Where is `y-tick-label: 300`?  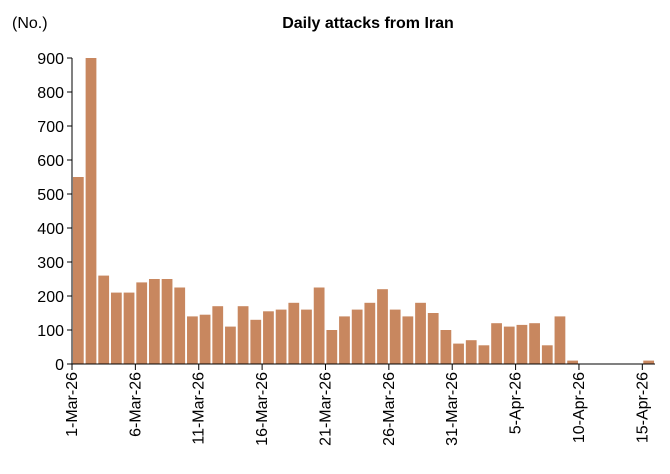 y-tick-label: 300 is located at coordinates (50, 263).